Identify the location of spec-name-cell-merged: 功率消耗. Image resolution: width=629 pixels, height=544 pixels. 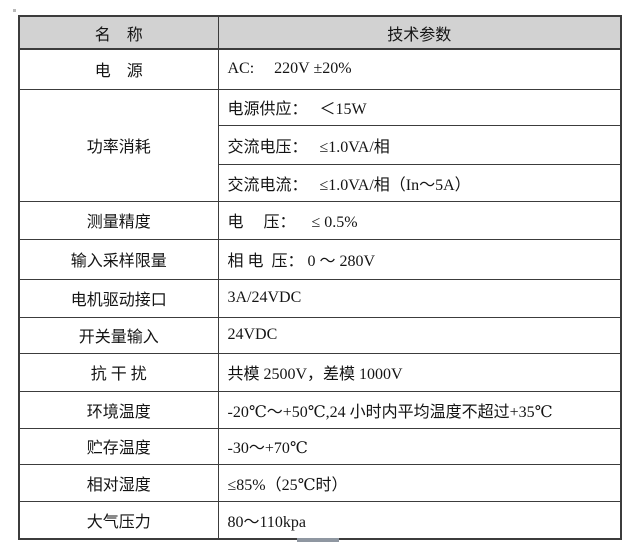
(118, 145).